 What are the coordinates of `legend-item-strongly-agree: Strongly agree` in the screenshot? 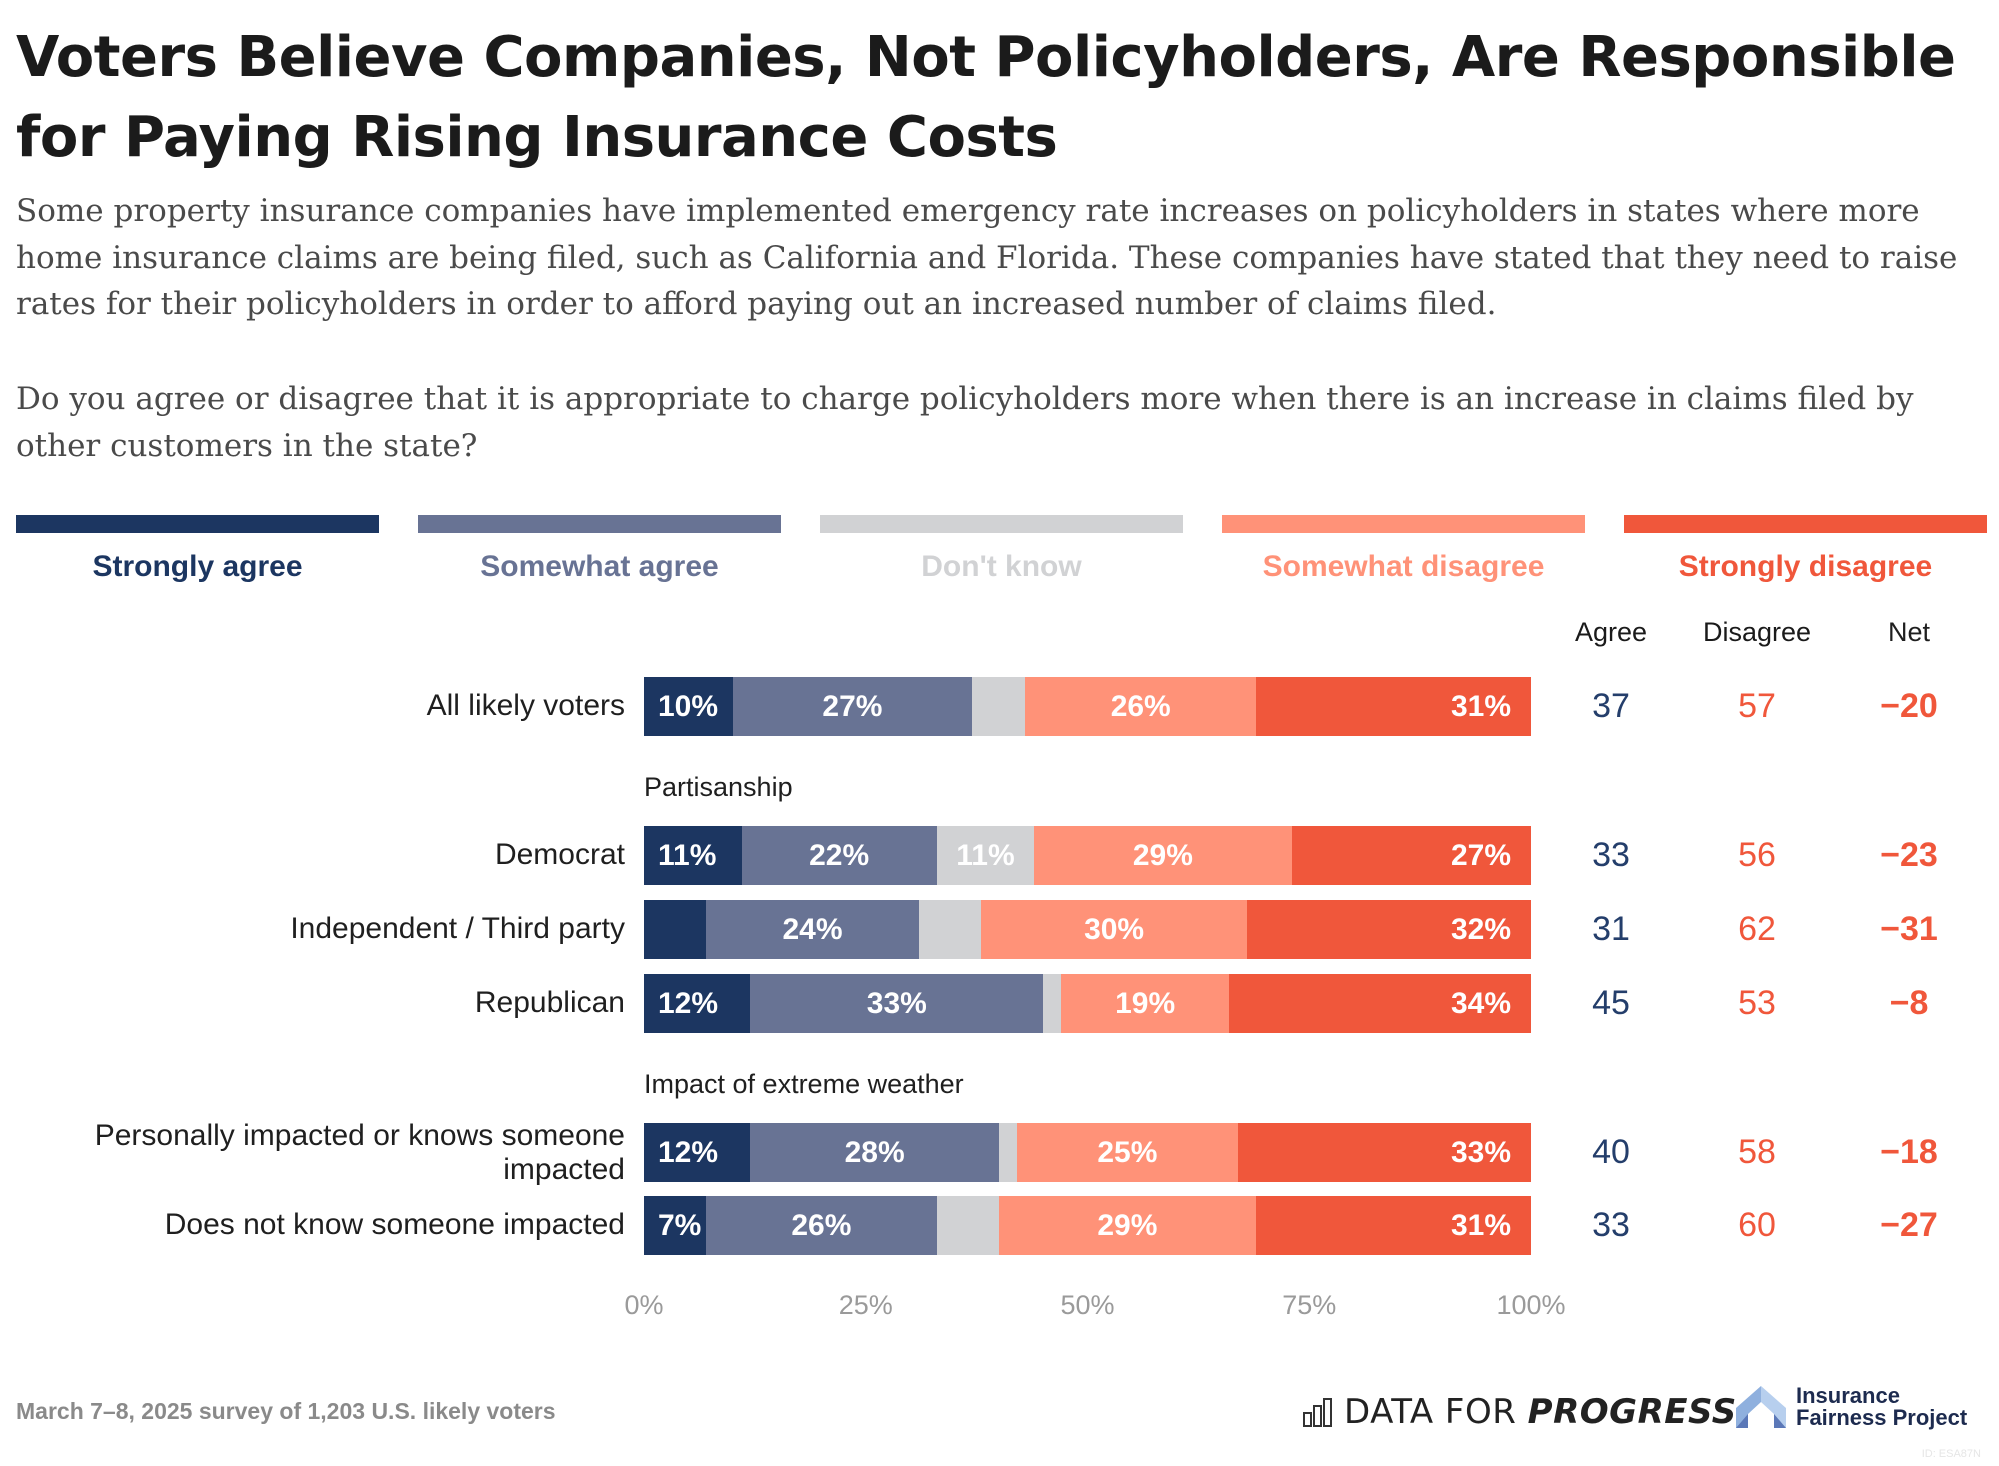 It's located at (197, 549).